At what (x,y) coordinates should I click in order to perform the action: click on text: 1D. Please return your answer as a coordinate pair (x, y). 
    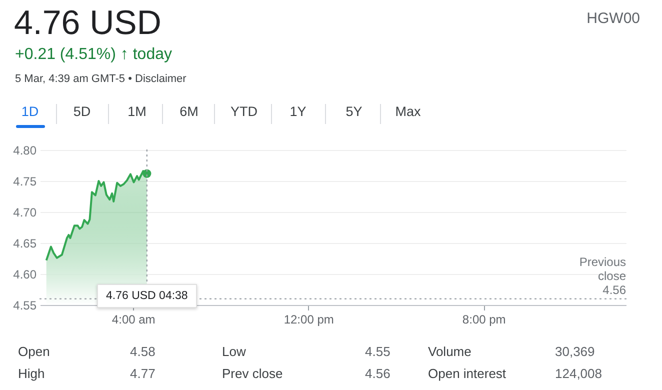
    Looking at the image, I should click on (30, 111).